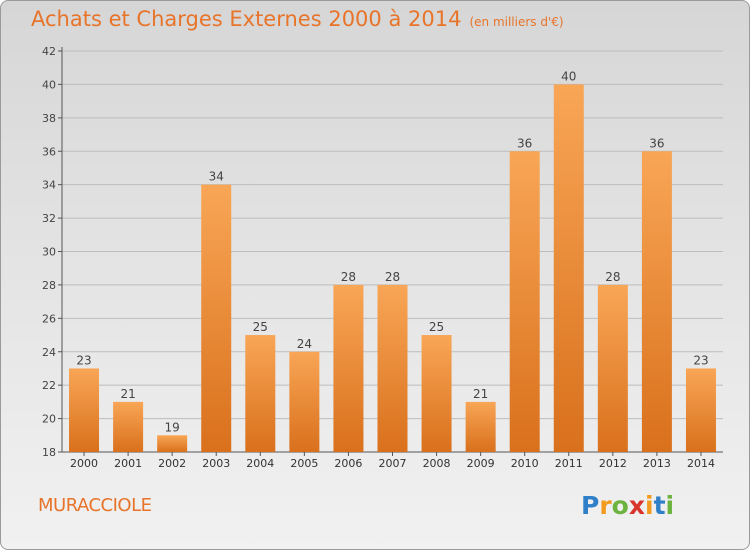 This screenshot has width=750, height=550. I want to click on data-label: 40, so click(568, 76).